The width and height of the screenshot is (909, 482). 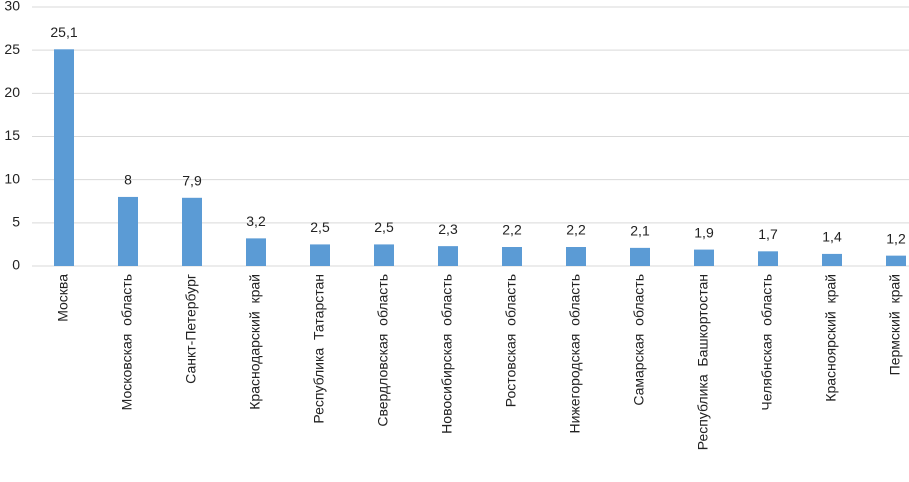 I want to click on value-label: 1,7, so click(x=768, y=234).